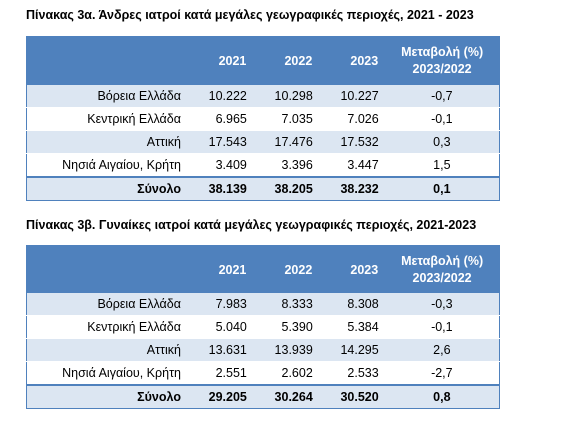 This screenshot has width=568, height=436. What do you see at coordinates (285, 327) in the screenshot?
I see `value-cell: 5.390` at bounding box center [285, 327].